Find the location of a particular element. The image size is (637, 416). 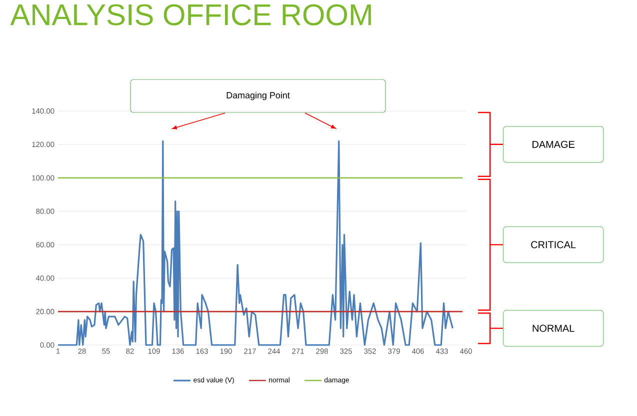

text: DAMAGE is located at coordinates (553, 144).